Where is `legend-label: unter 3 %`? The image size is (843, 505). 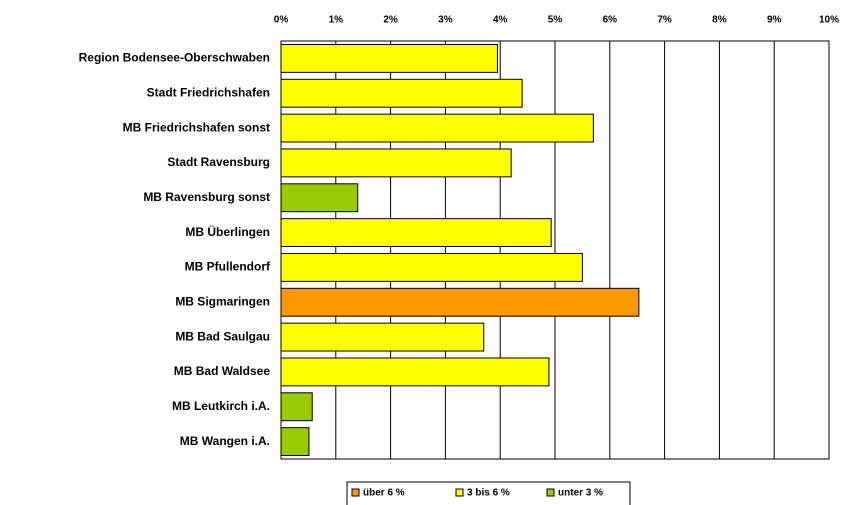 legend-label: unter 3 % is located at coordinates (580, 493).